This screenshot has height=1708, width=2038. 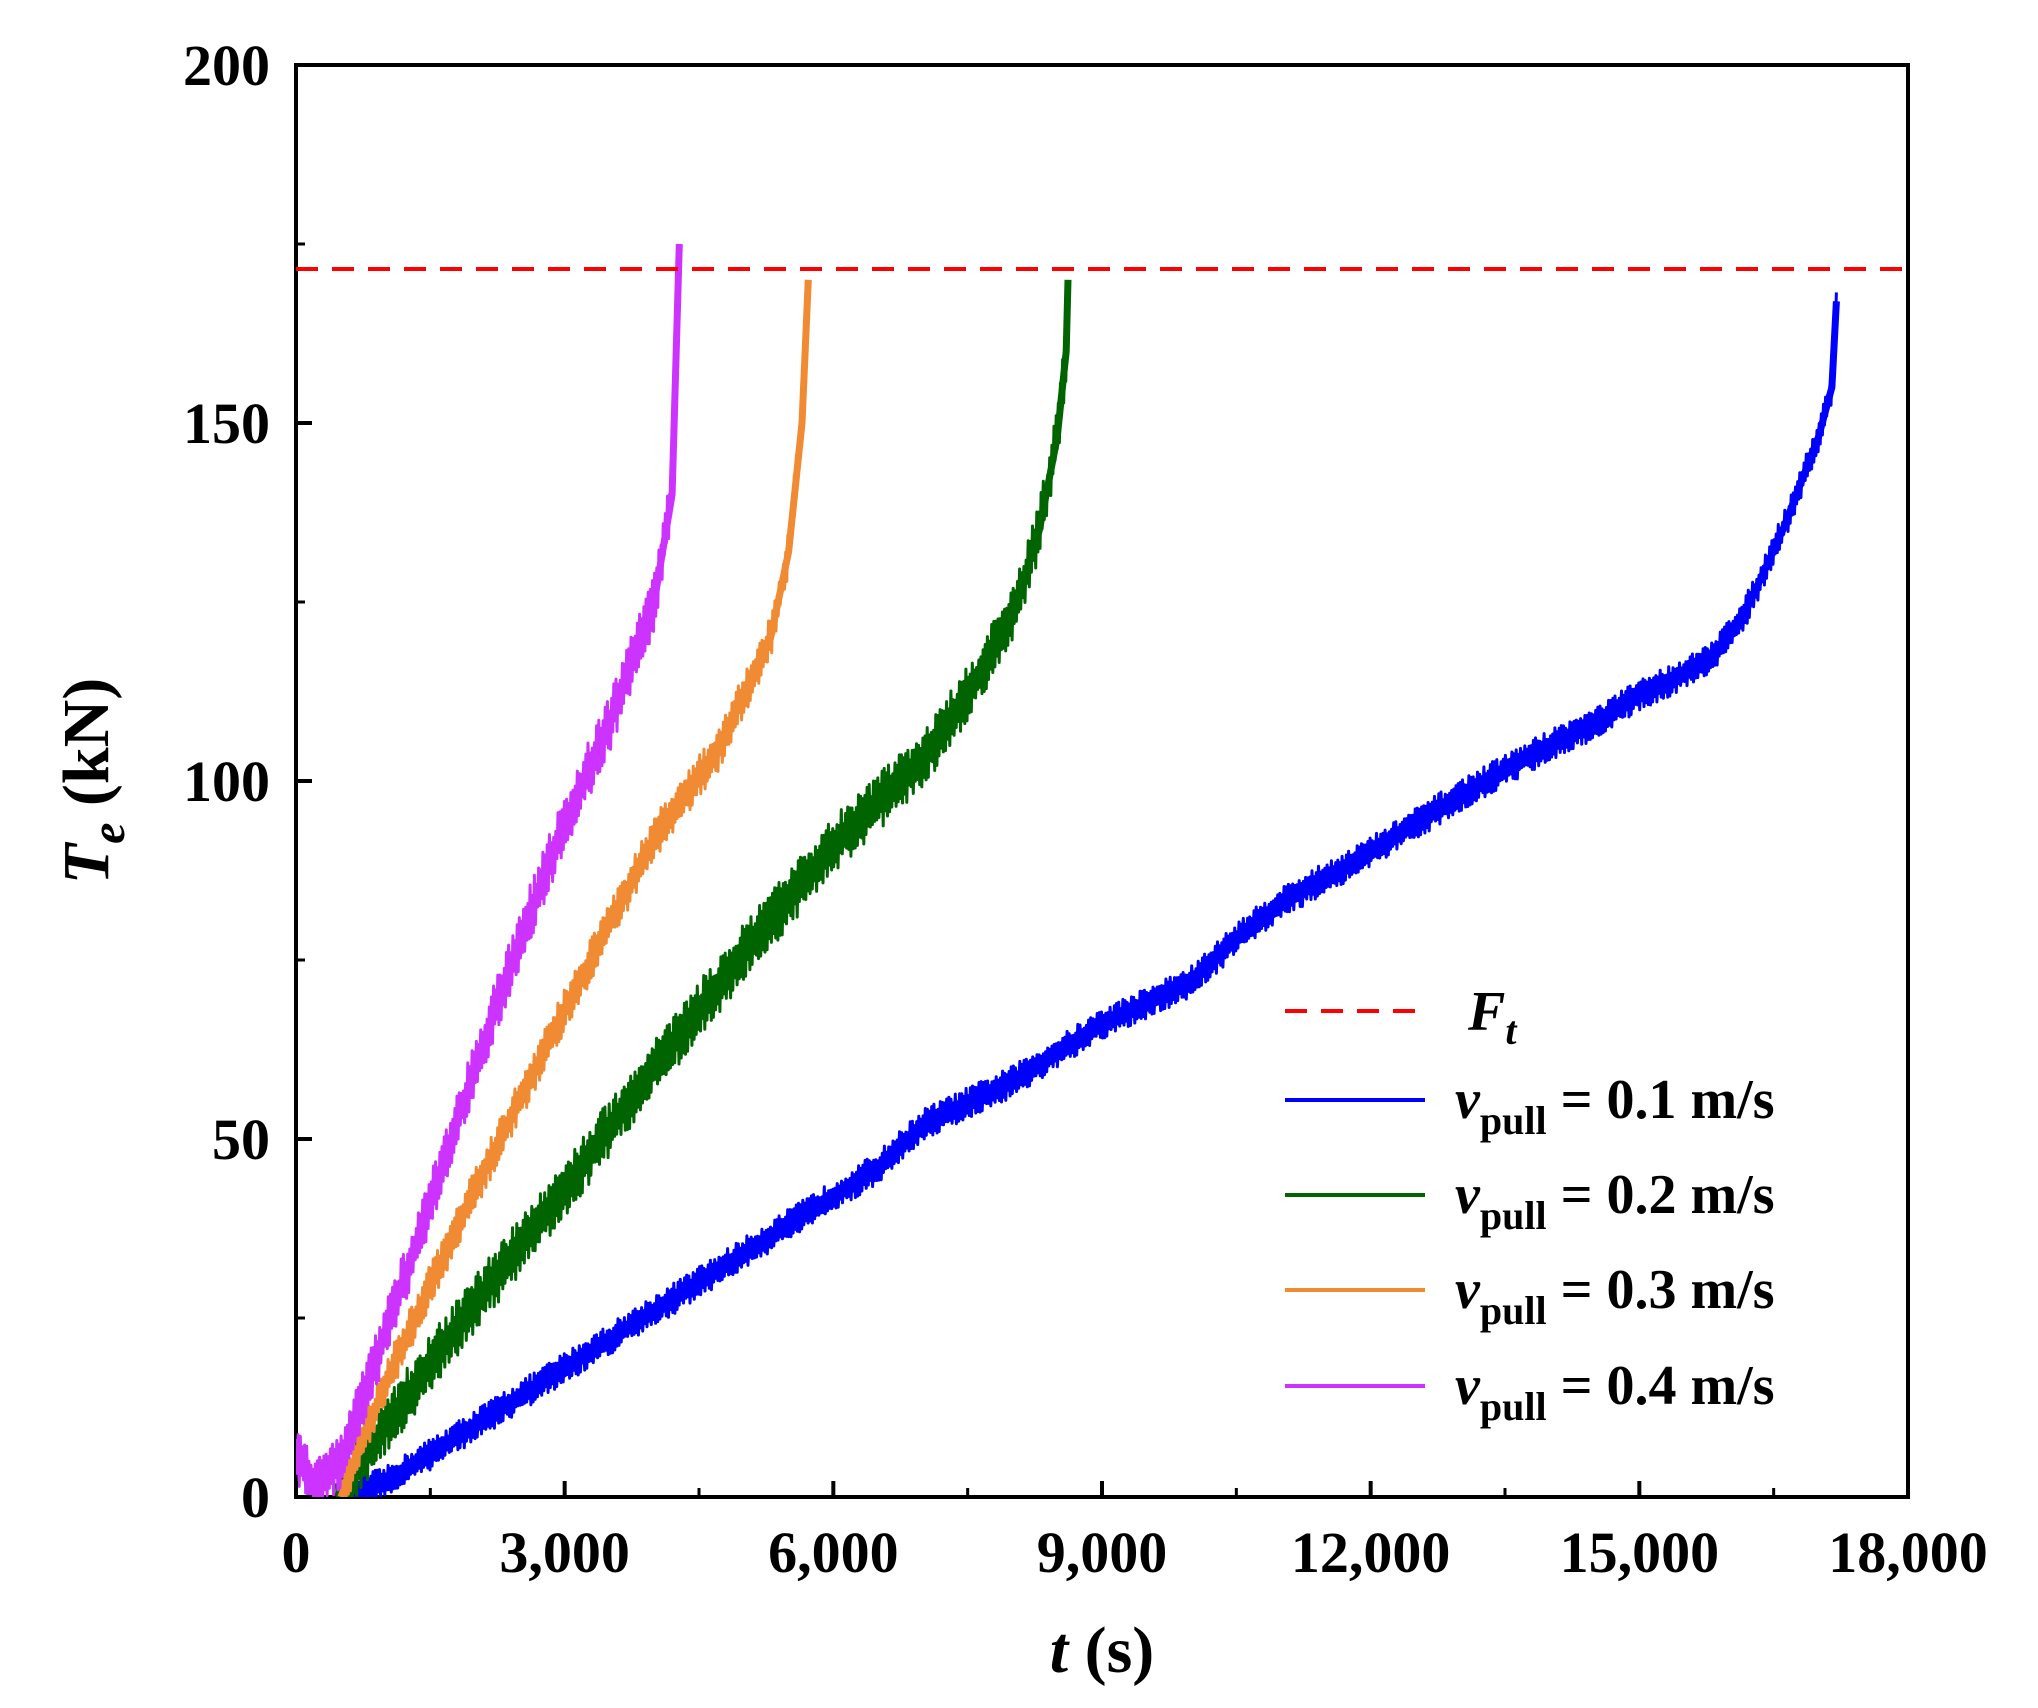 What do you see at coordinates (1668, 1386) in the screenshot?
I see `legend-value: = 0.4 m/s` at bounding box center [1668, 1386].